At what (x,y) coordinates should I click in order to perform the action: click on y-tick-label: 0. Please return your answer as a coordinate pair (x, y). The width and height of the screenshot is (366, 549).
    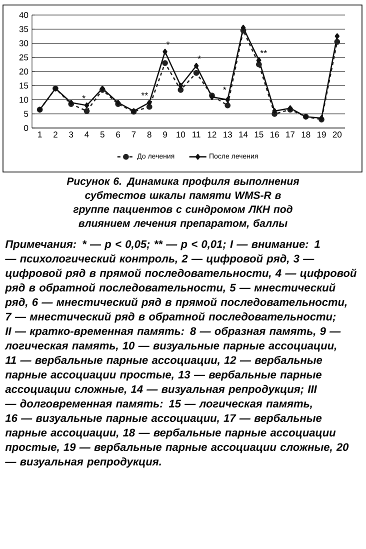
    Looking at the image, I should click on (26, 128).